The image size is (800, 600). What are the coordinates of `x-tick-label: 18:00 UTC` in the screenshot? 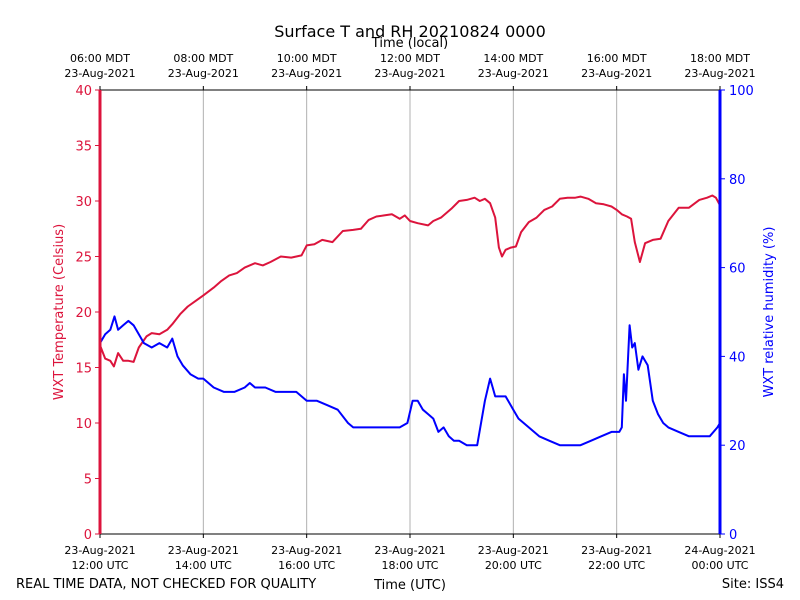 It's located at (409, 565).